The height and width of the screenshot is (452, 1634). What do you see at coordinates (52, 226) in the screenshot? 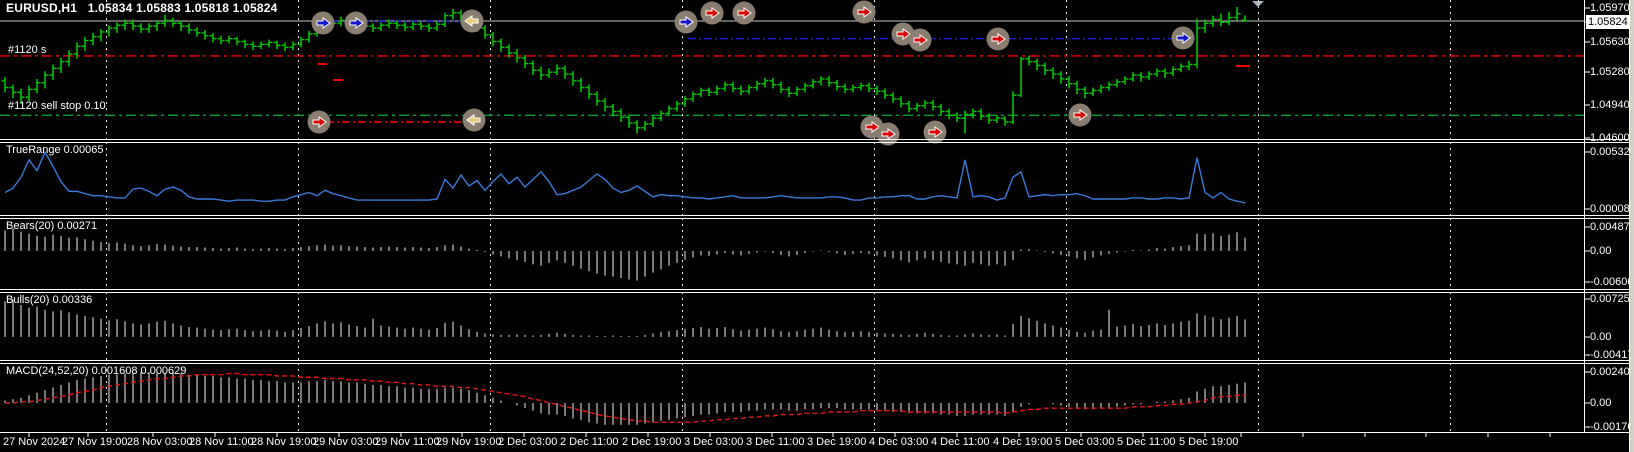
I see `indicator-label-bears: Bears(20) 0.00271` at bounding box center [52, 226].